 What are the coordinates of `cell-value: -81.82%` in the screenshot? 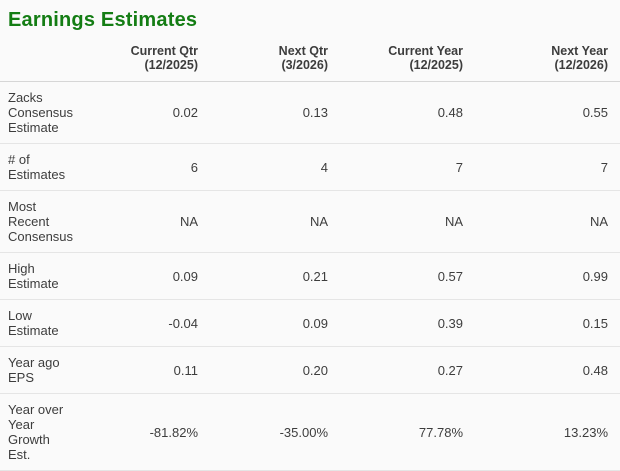 It's located at (159, 432).